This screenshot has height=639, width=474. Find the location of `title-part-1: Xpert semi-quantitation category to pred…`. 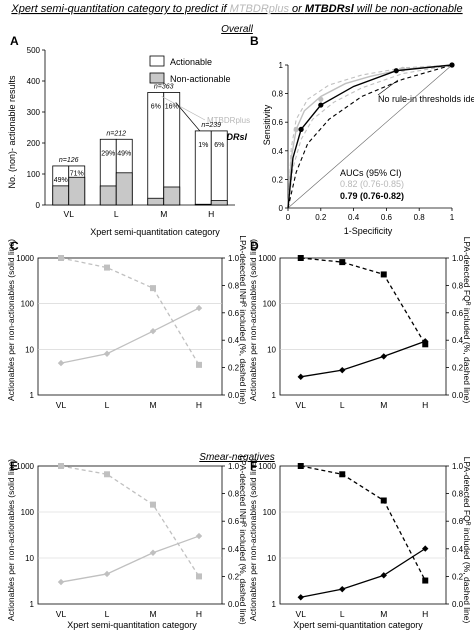

title-part-1: Xpert semi-quantitation category to pred… is located at coordinates (119, 9).